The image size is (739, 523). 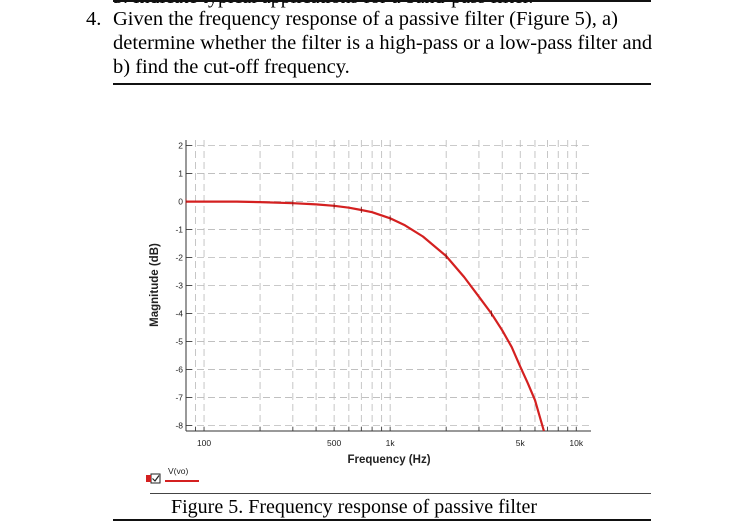 I want to click on y-tick-label: -1, so click(x=179, y=230).